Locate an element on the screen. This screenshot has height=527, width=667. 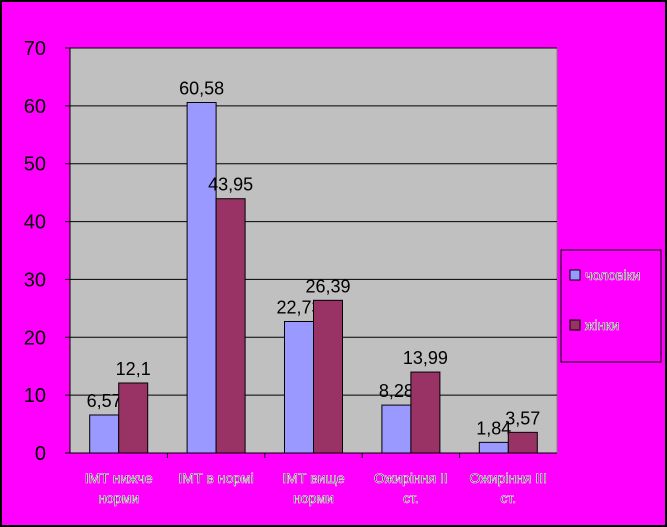
data-label: 12,1 is located at coordinates (133, 369).